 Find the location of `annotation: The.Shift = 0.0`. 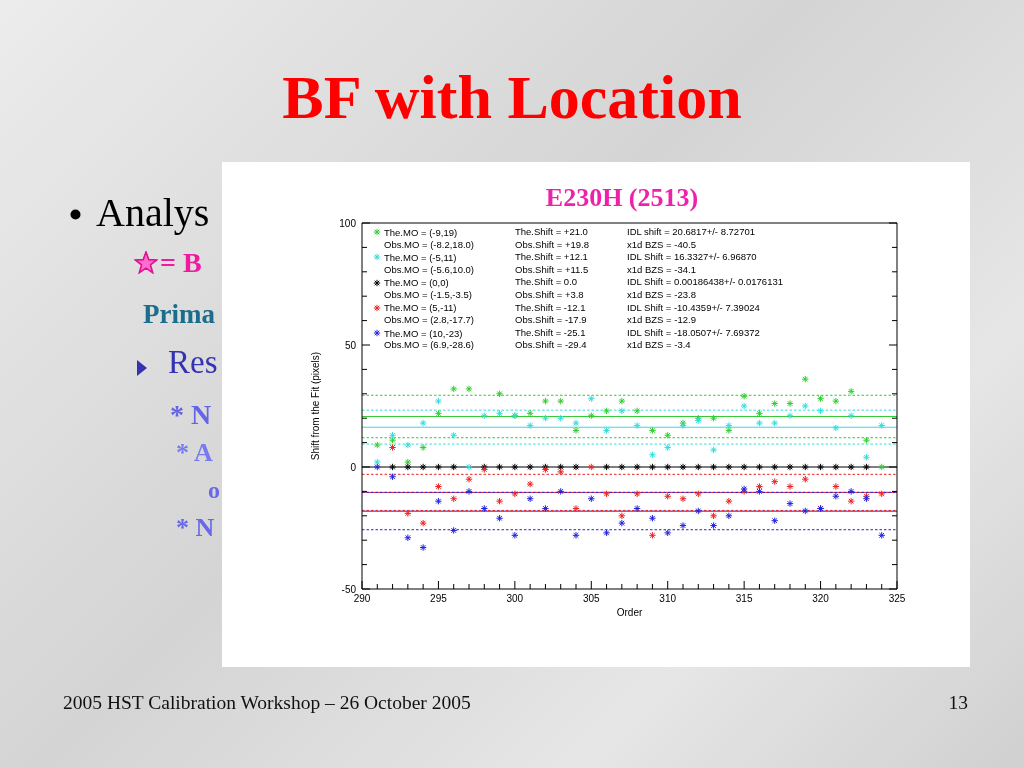

annotation: The.Shift = 0.0 is located at coordinates (546, 282).